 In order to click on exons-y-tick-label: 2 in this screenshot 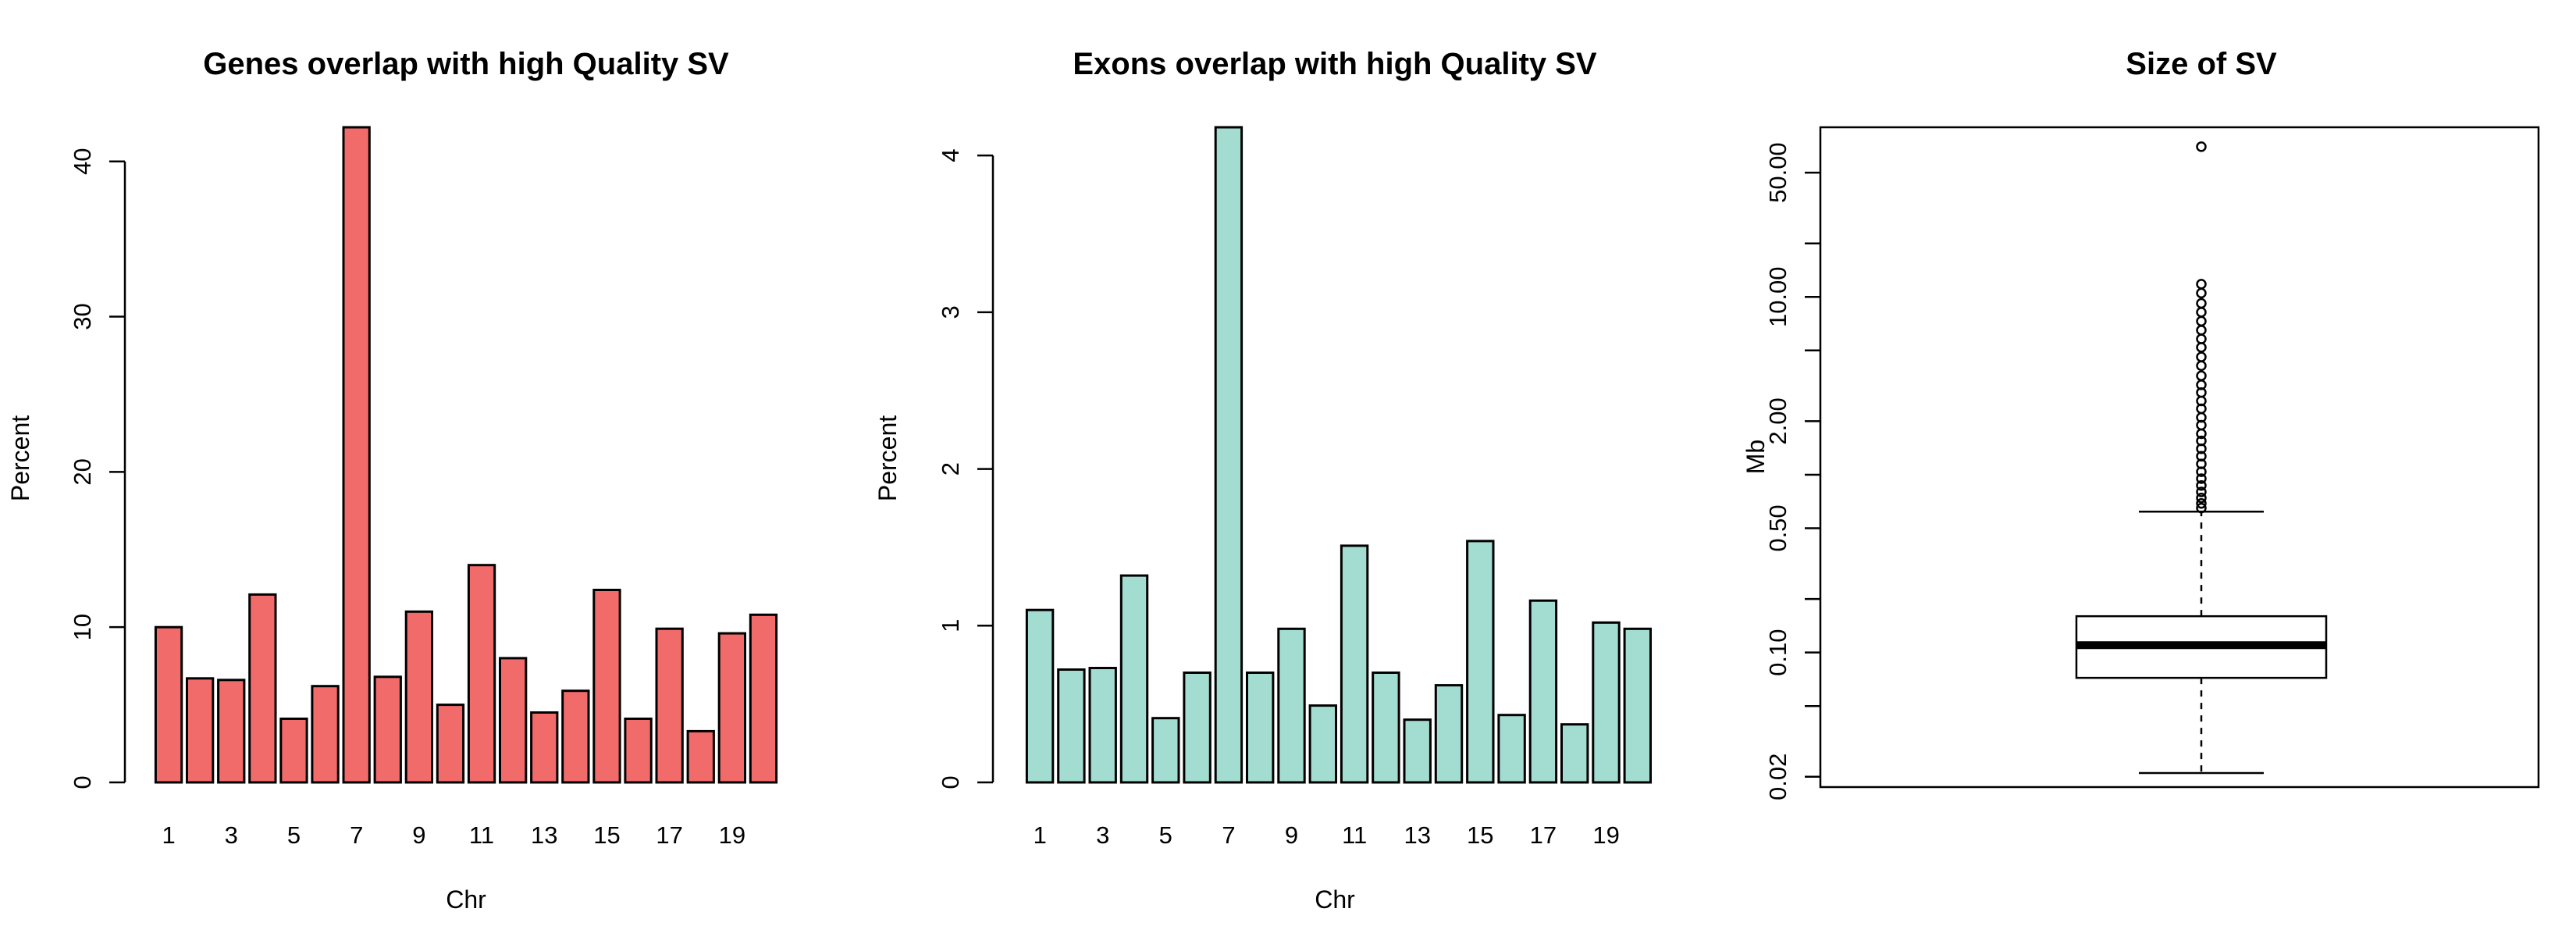, I will do `click(950, 469)`.